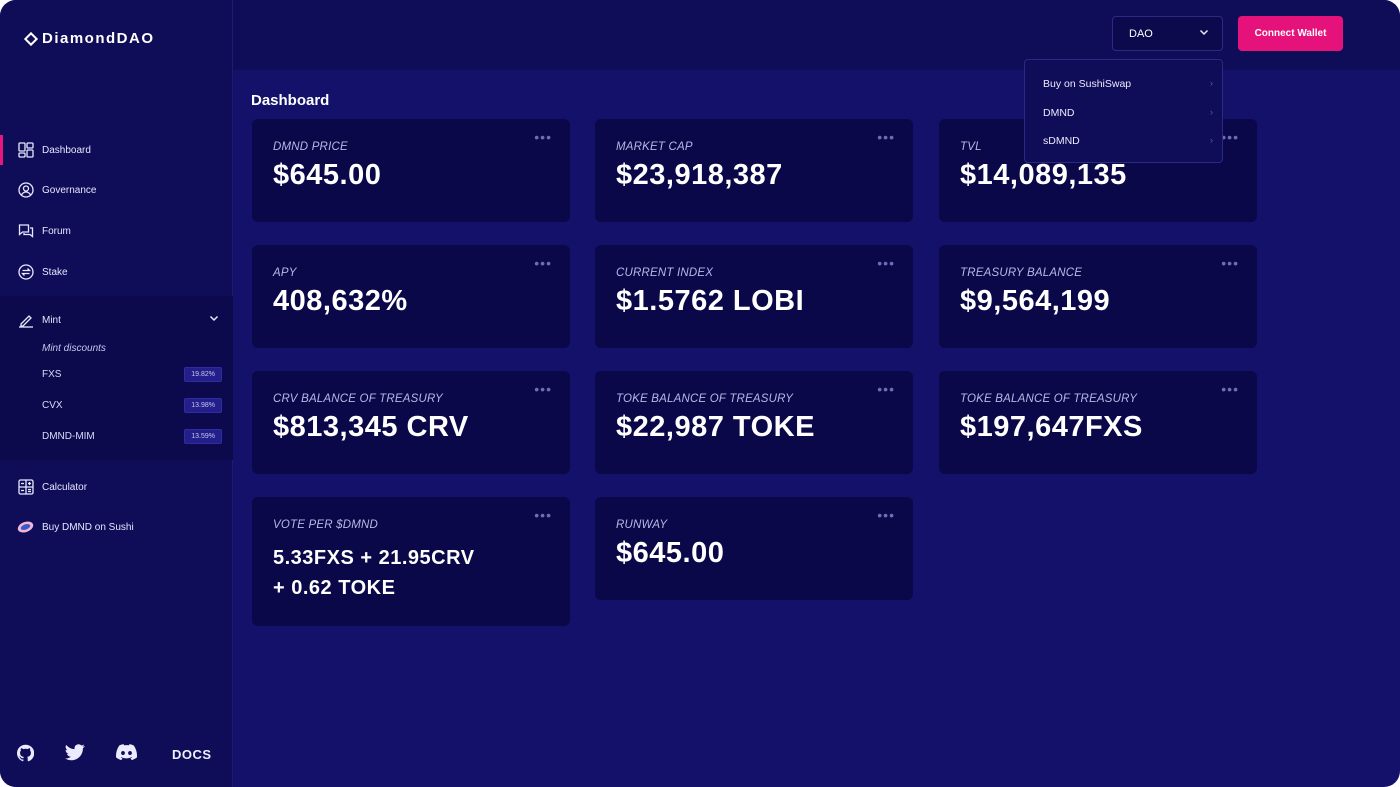  Describe the element at coordinates (411, 170) in the screenshot. I see `stat-card-dmnd-price: DMND PRICE $645.00 •••` at that location.